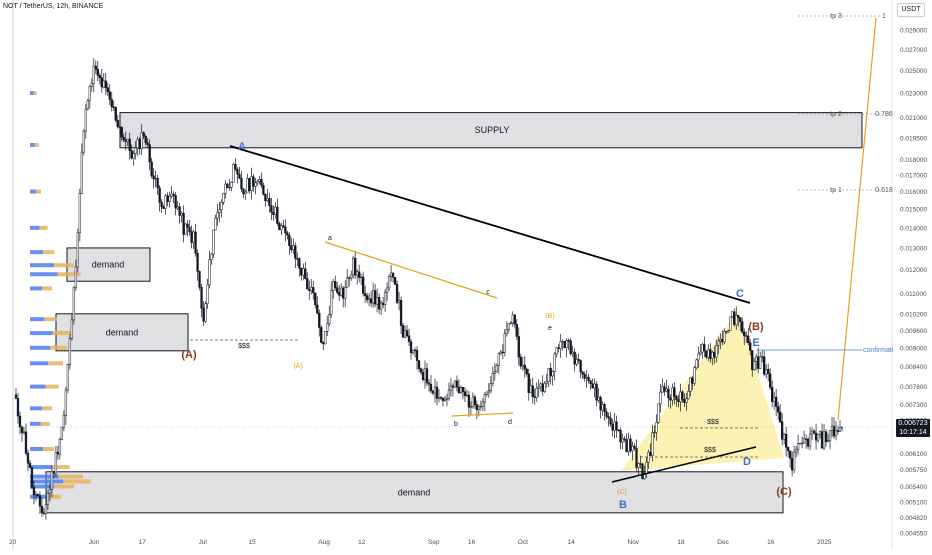 The image size is (932, 555). Describe the element at coordinates (913, 138) in the screenshot. I see `y-tick-label: 0.019500` at that location.